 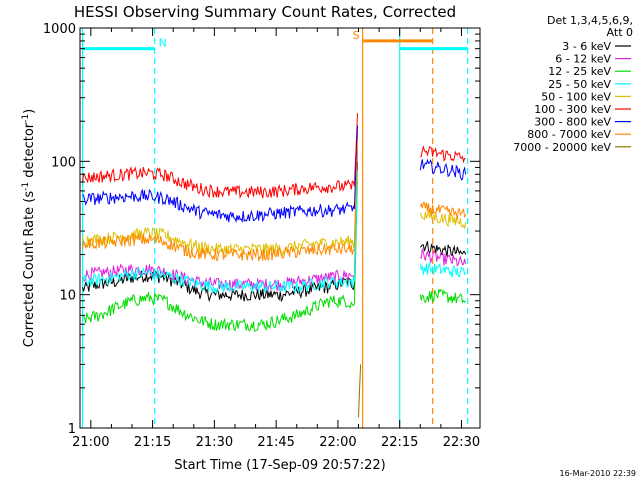 What do you see at coordinates (579, 84) in the screenshot?
I see `legend-label: 25 - 50 keV` at bounding box center [579, 84].